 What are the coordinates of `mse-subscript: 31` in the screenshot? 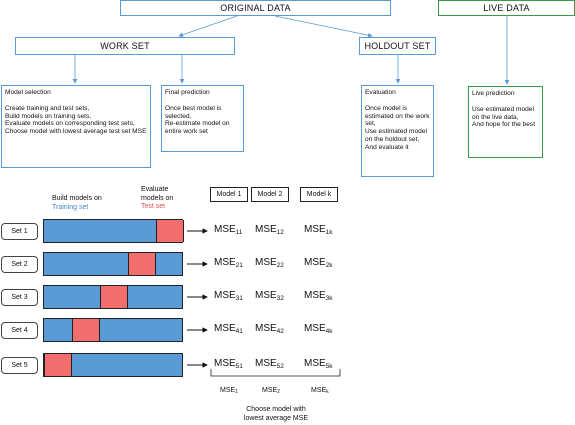 It's located at (239, 298).